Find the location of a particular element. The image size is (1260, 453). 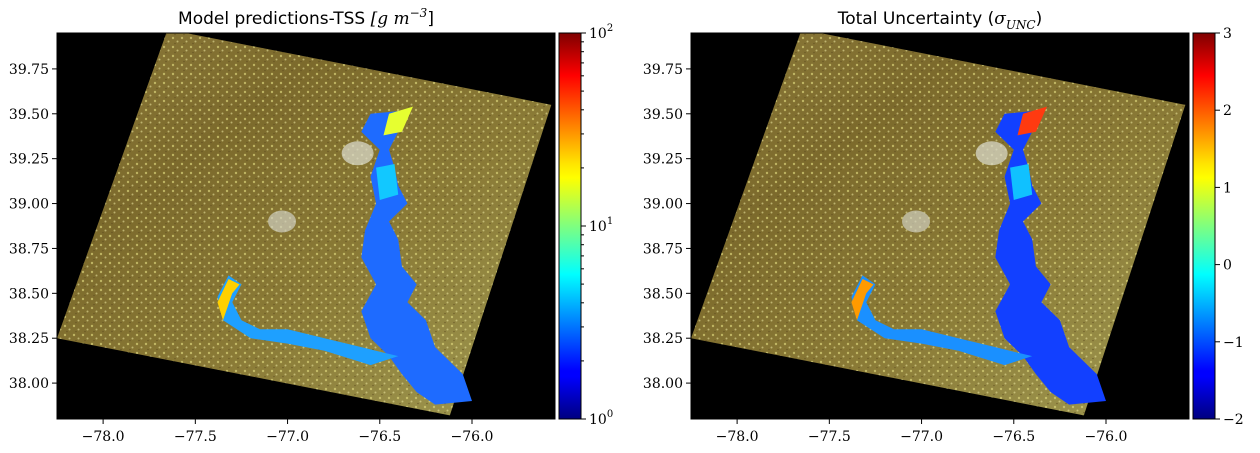

chart-title: Total Uncertainty (σUNC) is located at coordinates (940, 20).